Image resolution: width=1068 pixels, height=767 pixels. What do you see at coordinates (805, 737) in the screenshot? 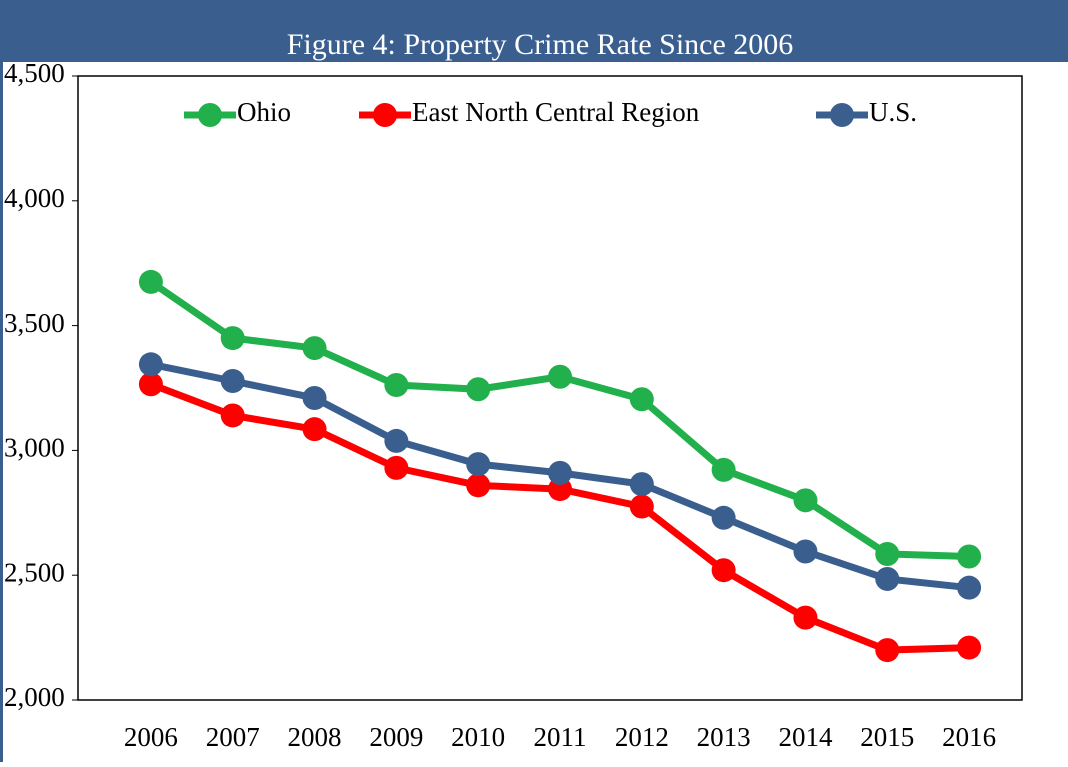
I see `x-tick-label: 2014` at bounding box center [805, 737].